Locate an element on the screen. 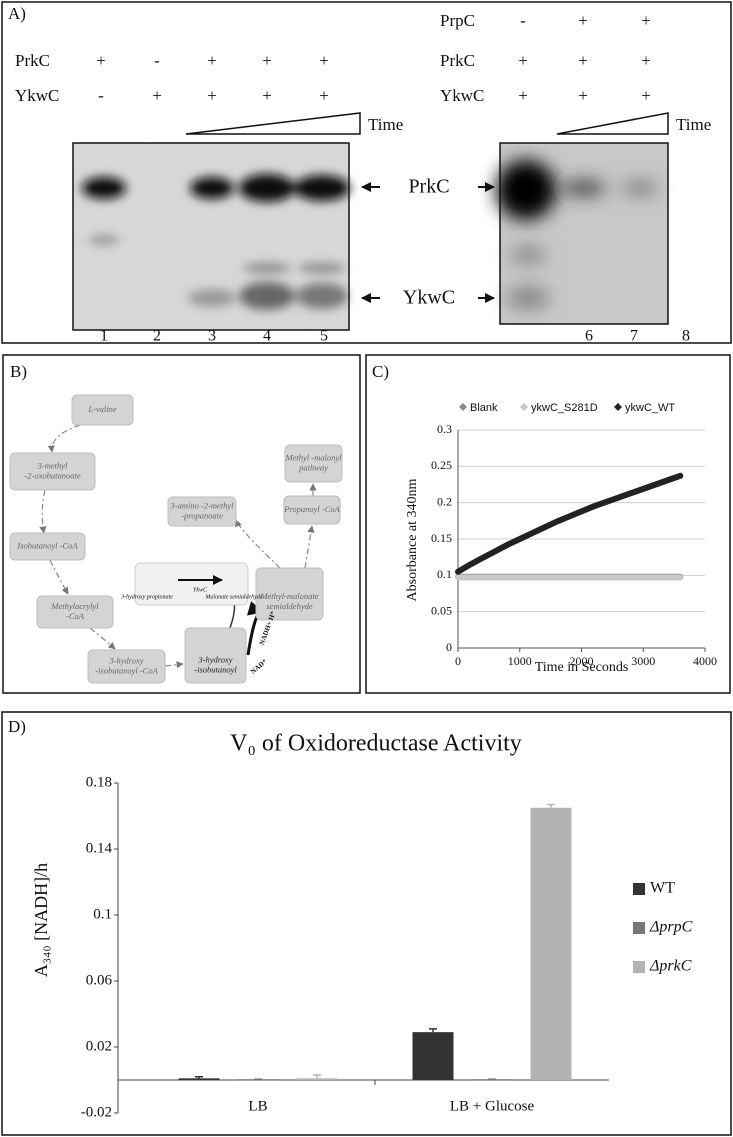 The height and width of the screenshot is (1137, 733). y-tick-label: 0.2 is located at coordinates (444, 501).